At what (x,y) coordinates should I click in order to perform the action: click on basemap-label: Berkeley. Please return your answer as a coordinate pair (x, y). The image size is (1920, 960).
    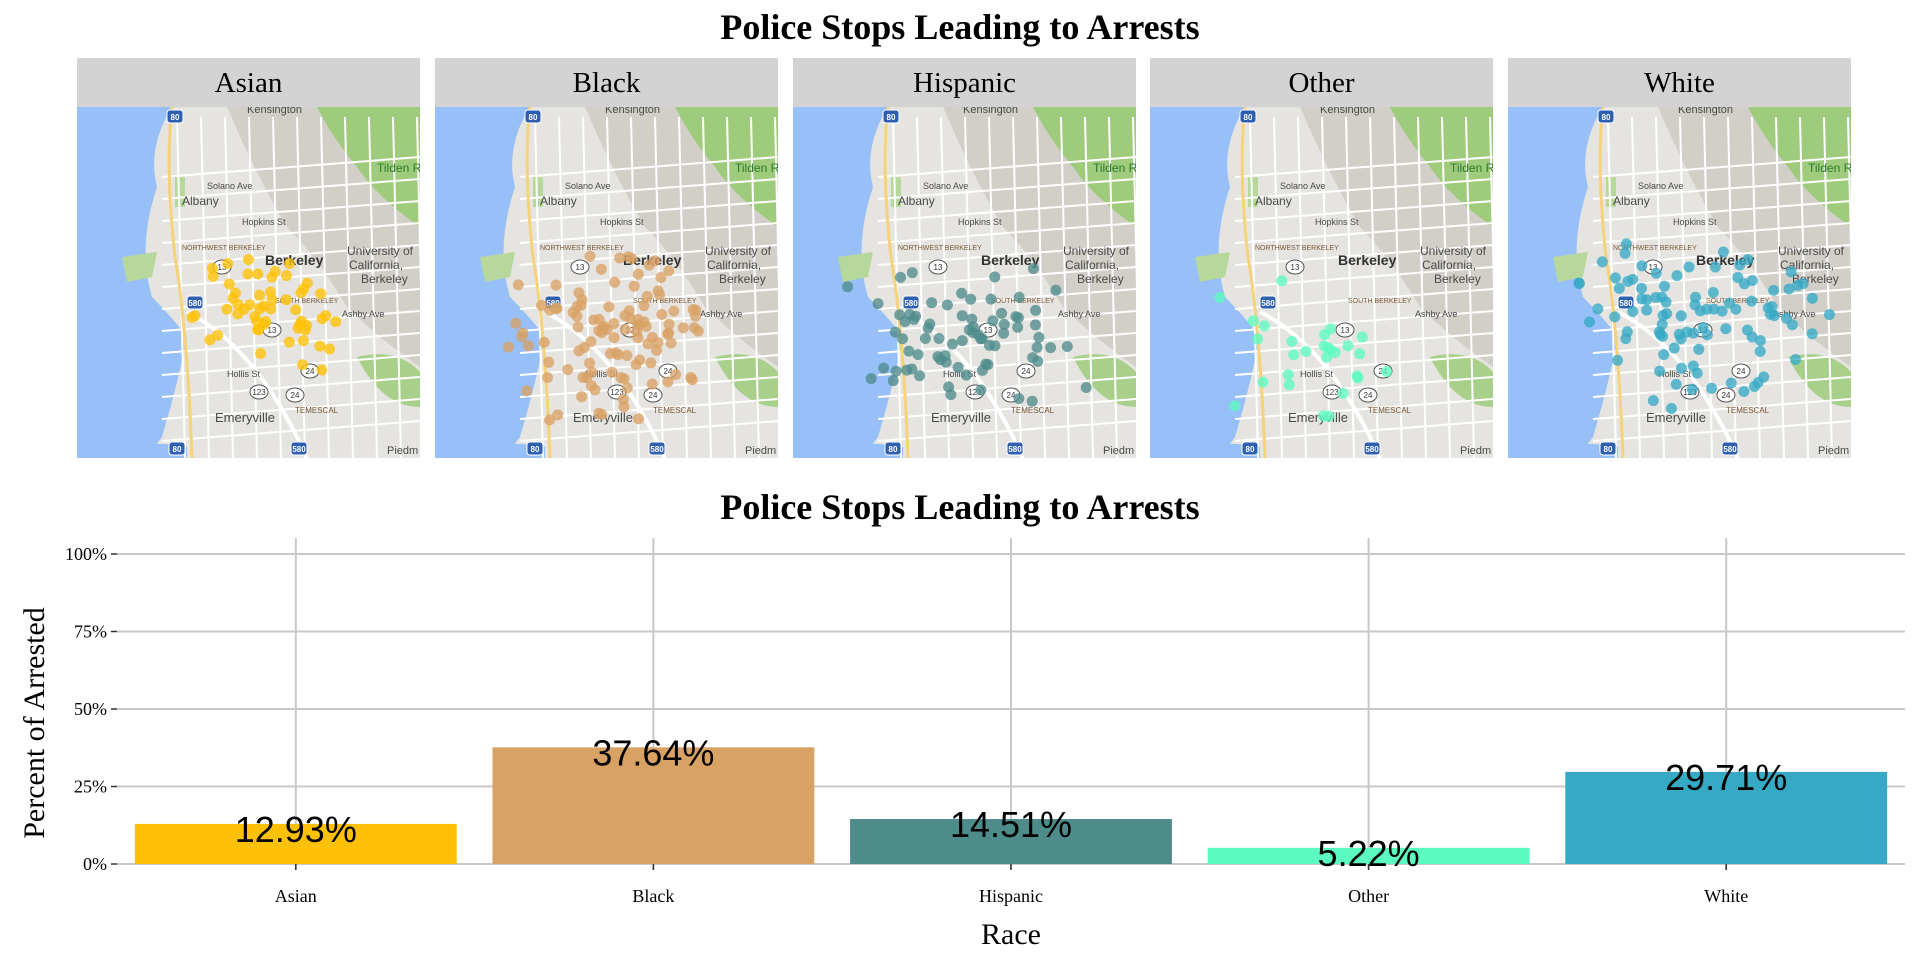
    Looking at the image, I should click on (1457, 279).